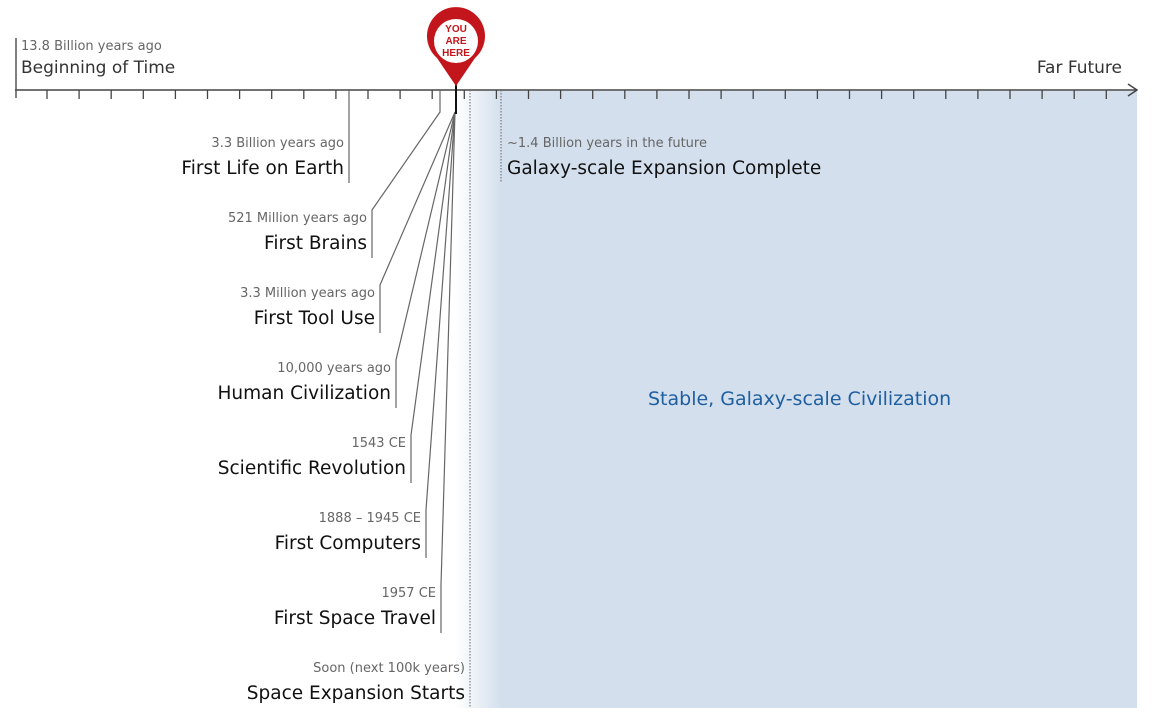 Image resolution: width=1152 pixels, height=715 pixels. What do you see at coordinates (1079, 68) in the screenshot?
I see `end-title: Far Future` at bounding box center [1079, 68].